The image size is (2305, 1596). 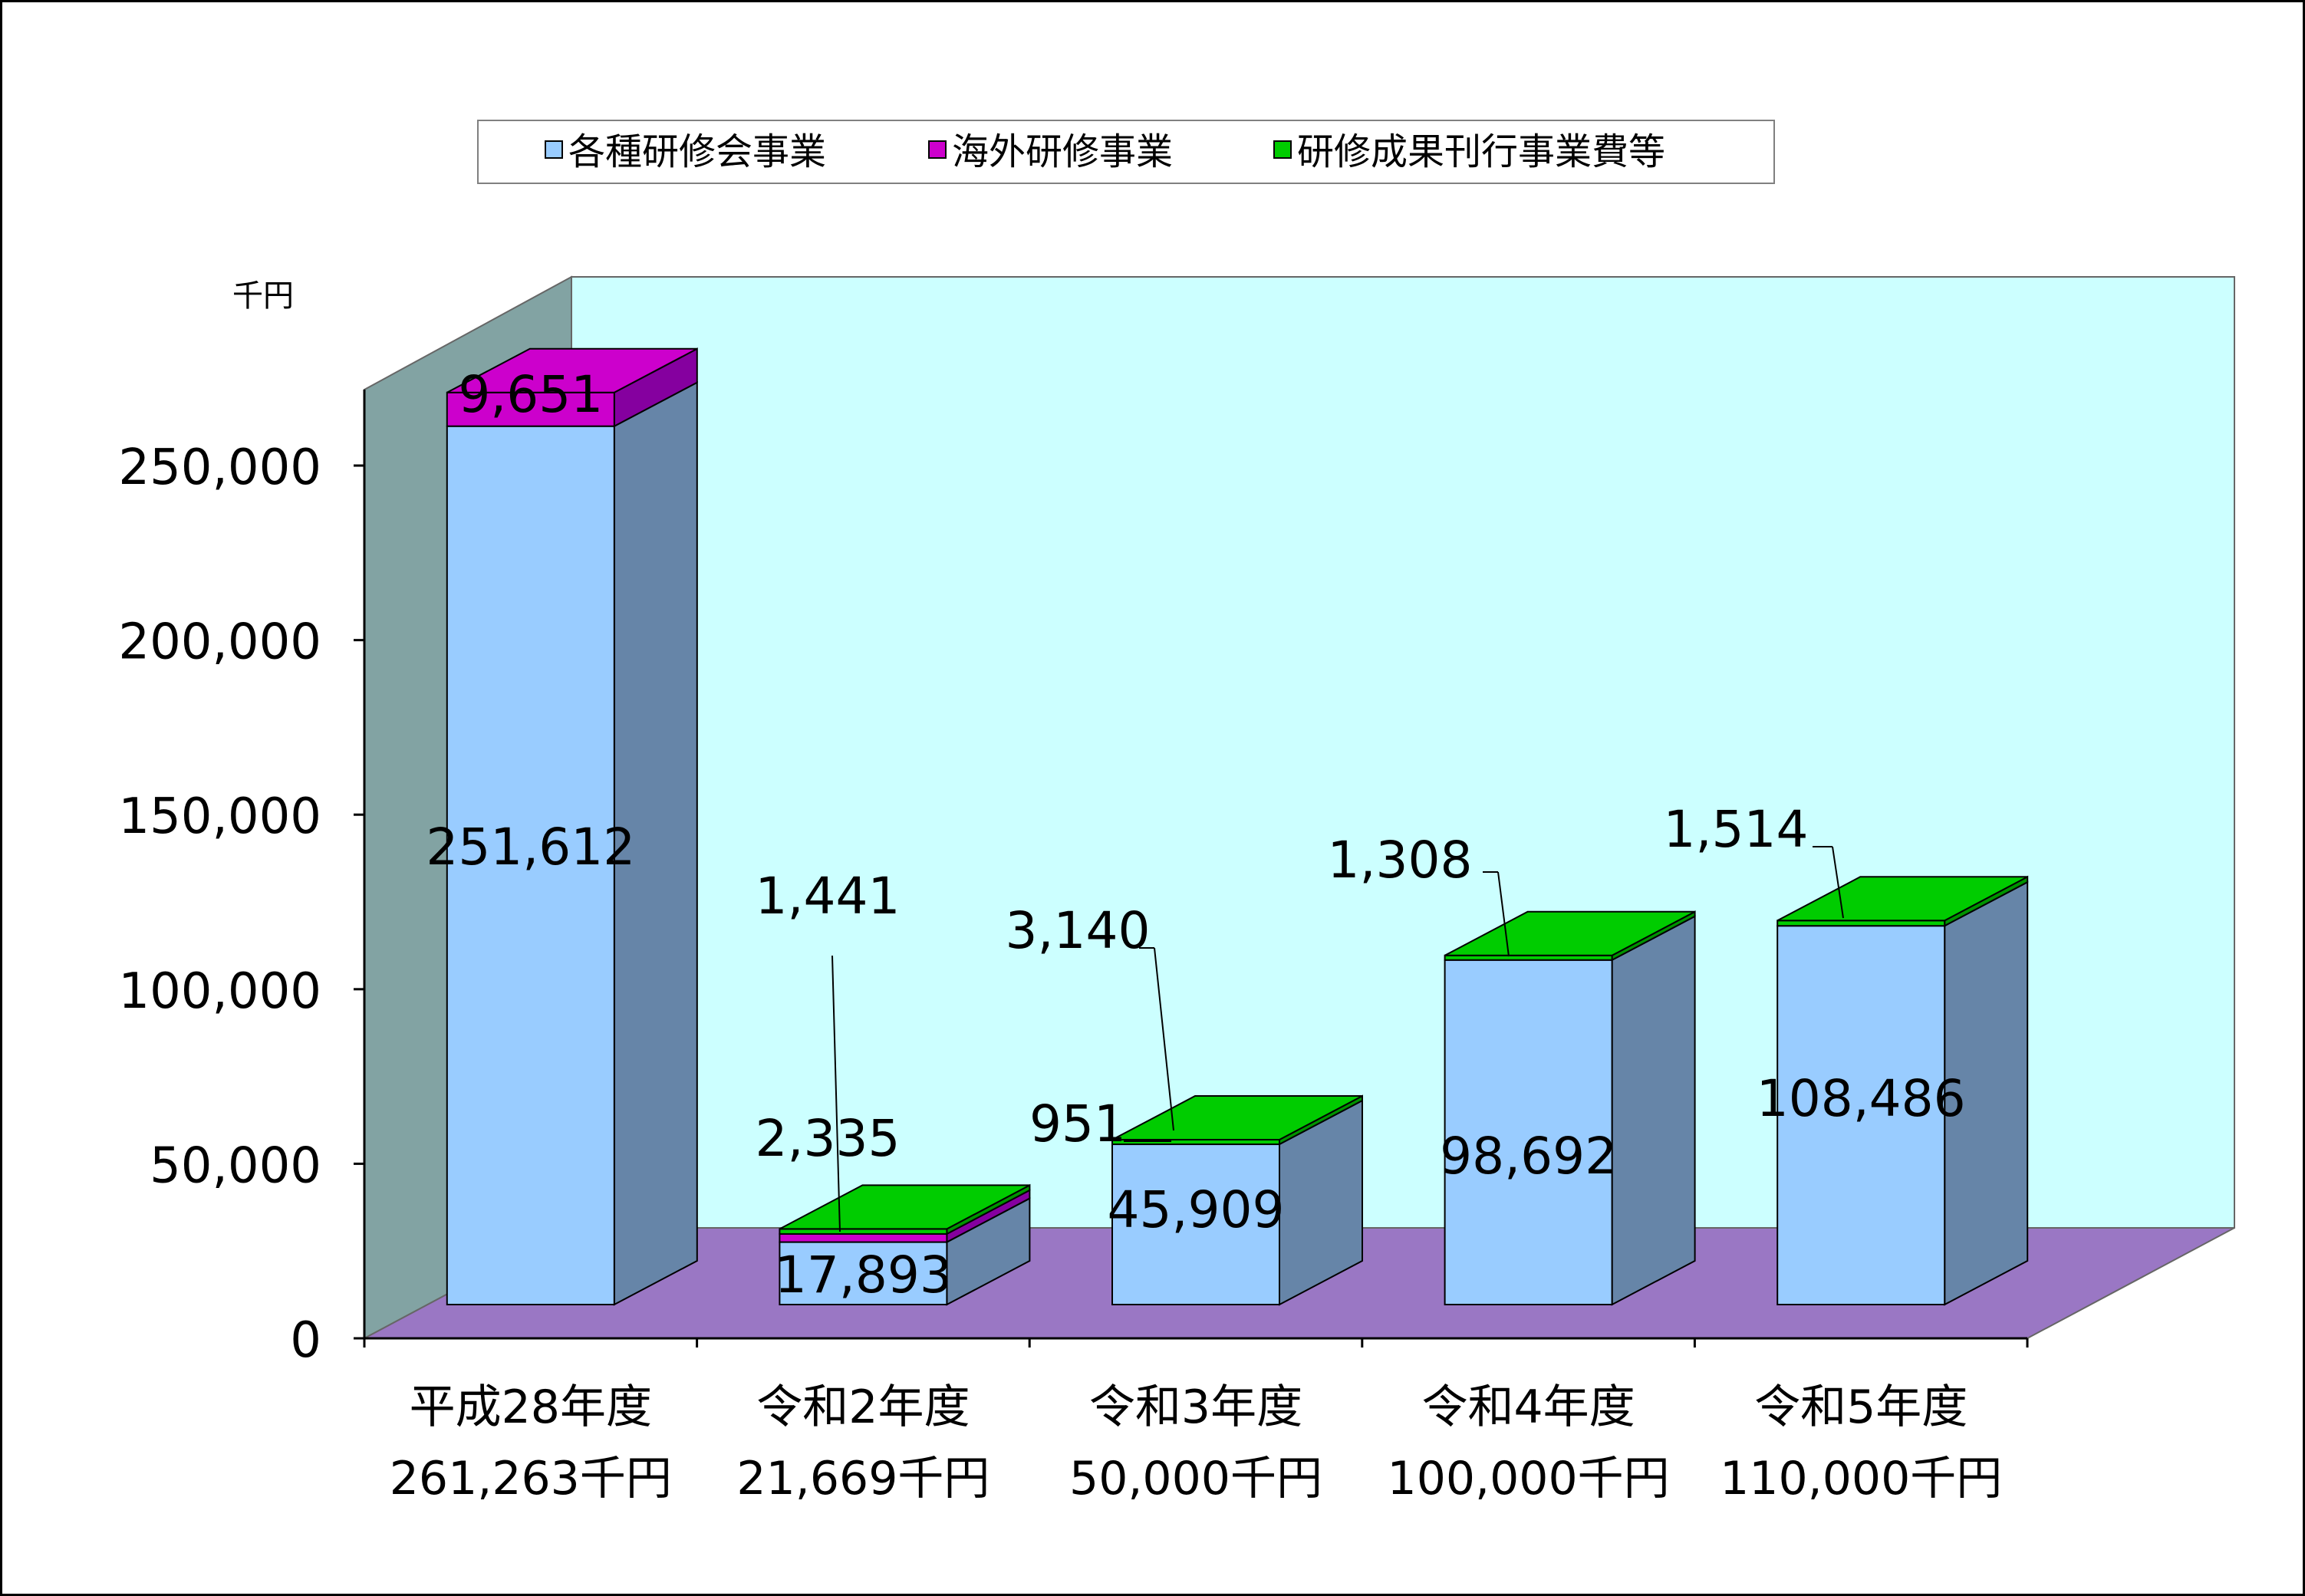 What do you see at coordinates (530, 847) in the screenshot?
I see `data-label: 251,612` at bounding box center [530, 847].